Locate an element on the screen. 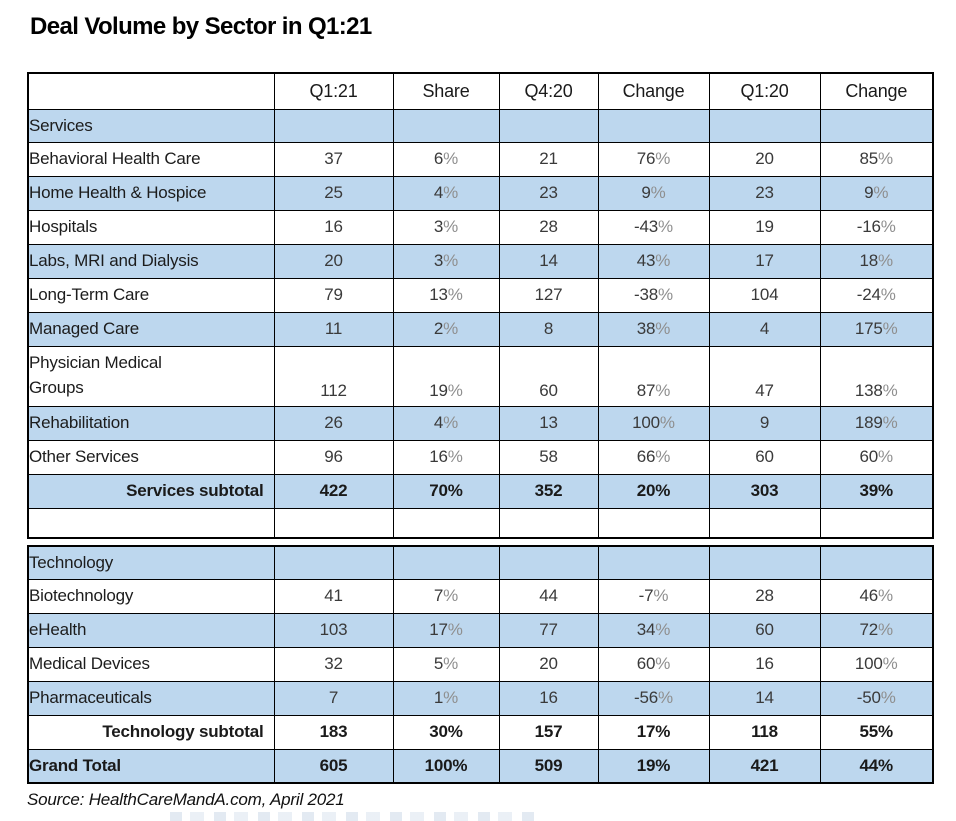  percent-digits: 9 is located at coordinates (646, 192).